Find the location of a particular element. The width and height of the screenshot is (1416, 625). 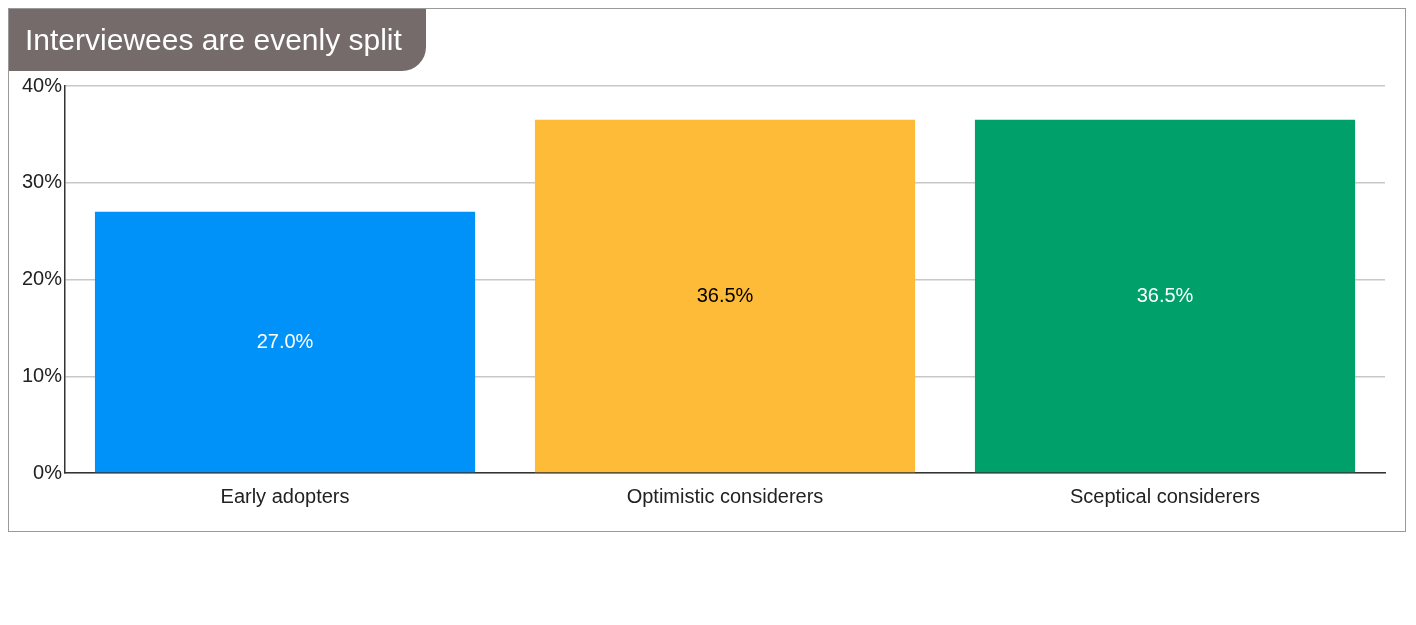

x-tick-label: Sceptical considerers is located at coordinates (1165, 495).